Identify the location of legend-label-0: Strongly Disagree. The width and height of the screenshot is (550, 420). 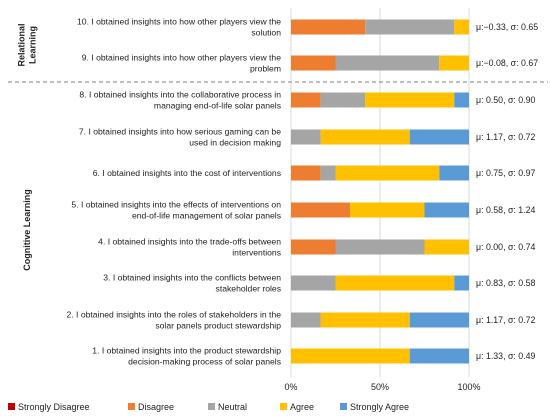
(54, 407).